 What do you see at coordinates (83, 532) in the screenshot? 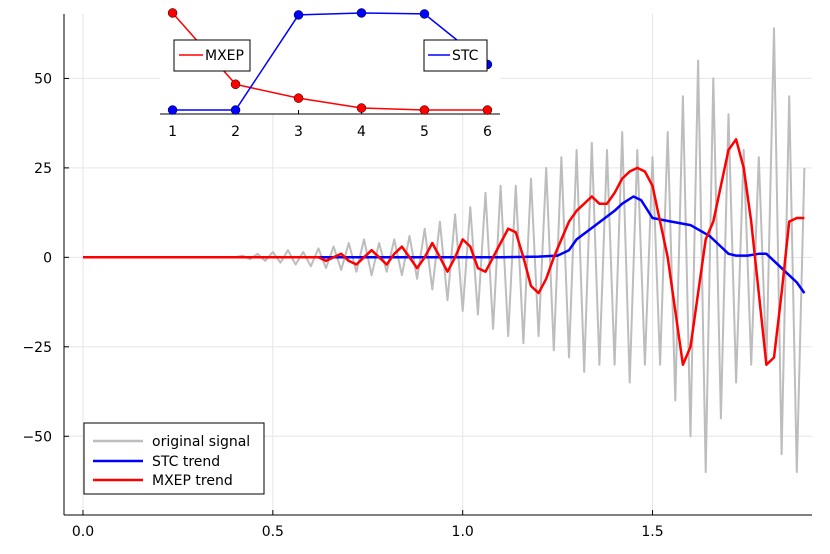
I see `x-tick-label: 0.0` at bounding box center [83, 532].